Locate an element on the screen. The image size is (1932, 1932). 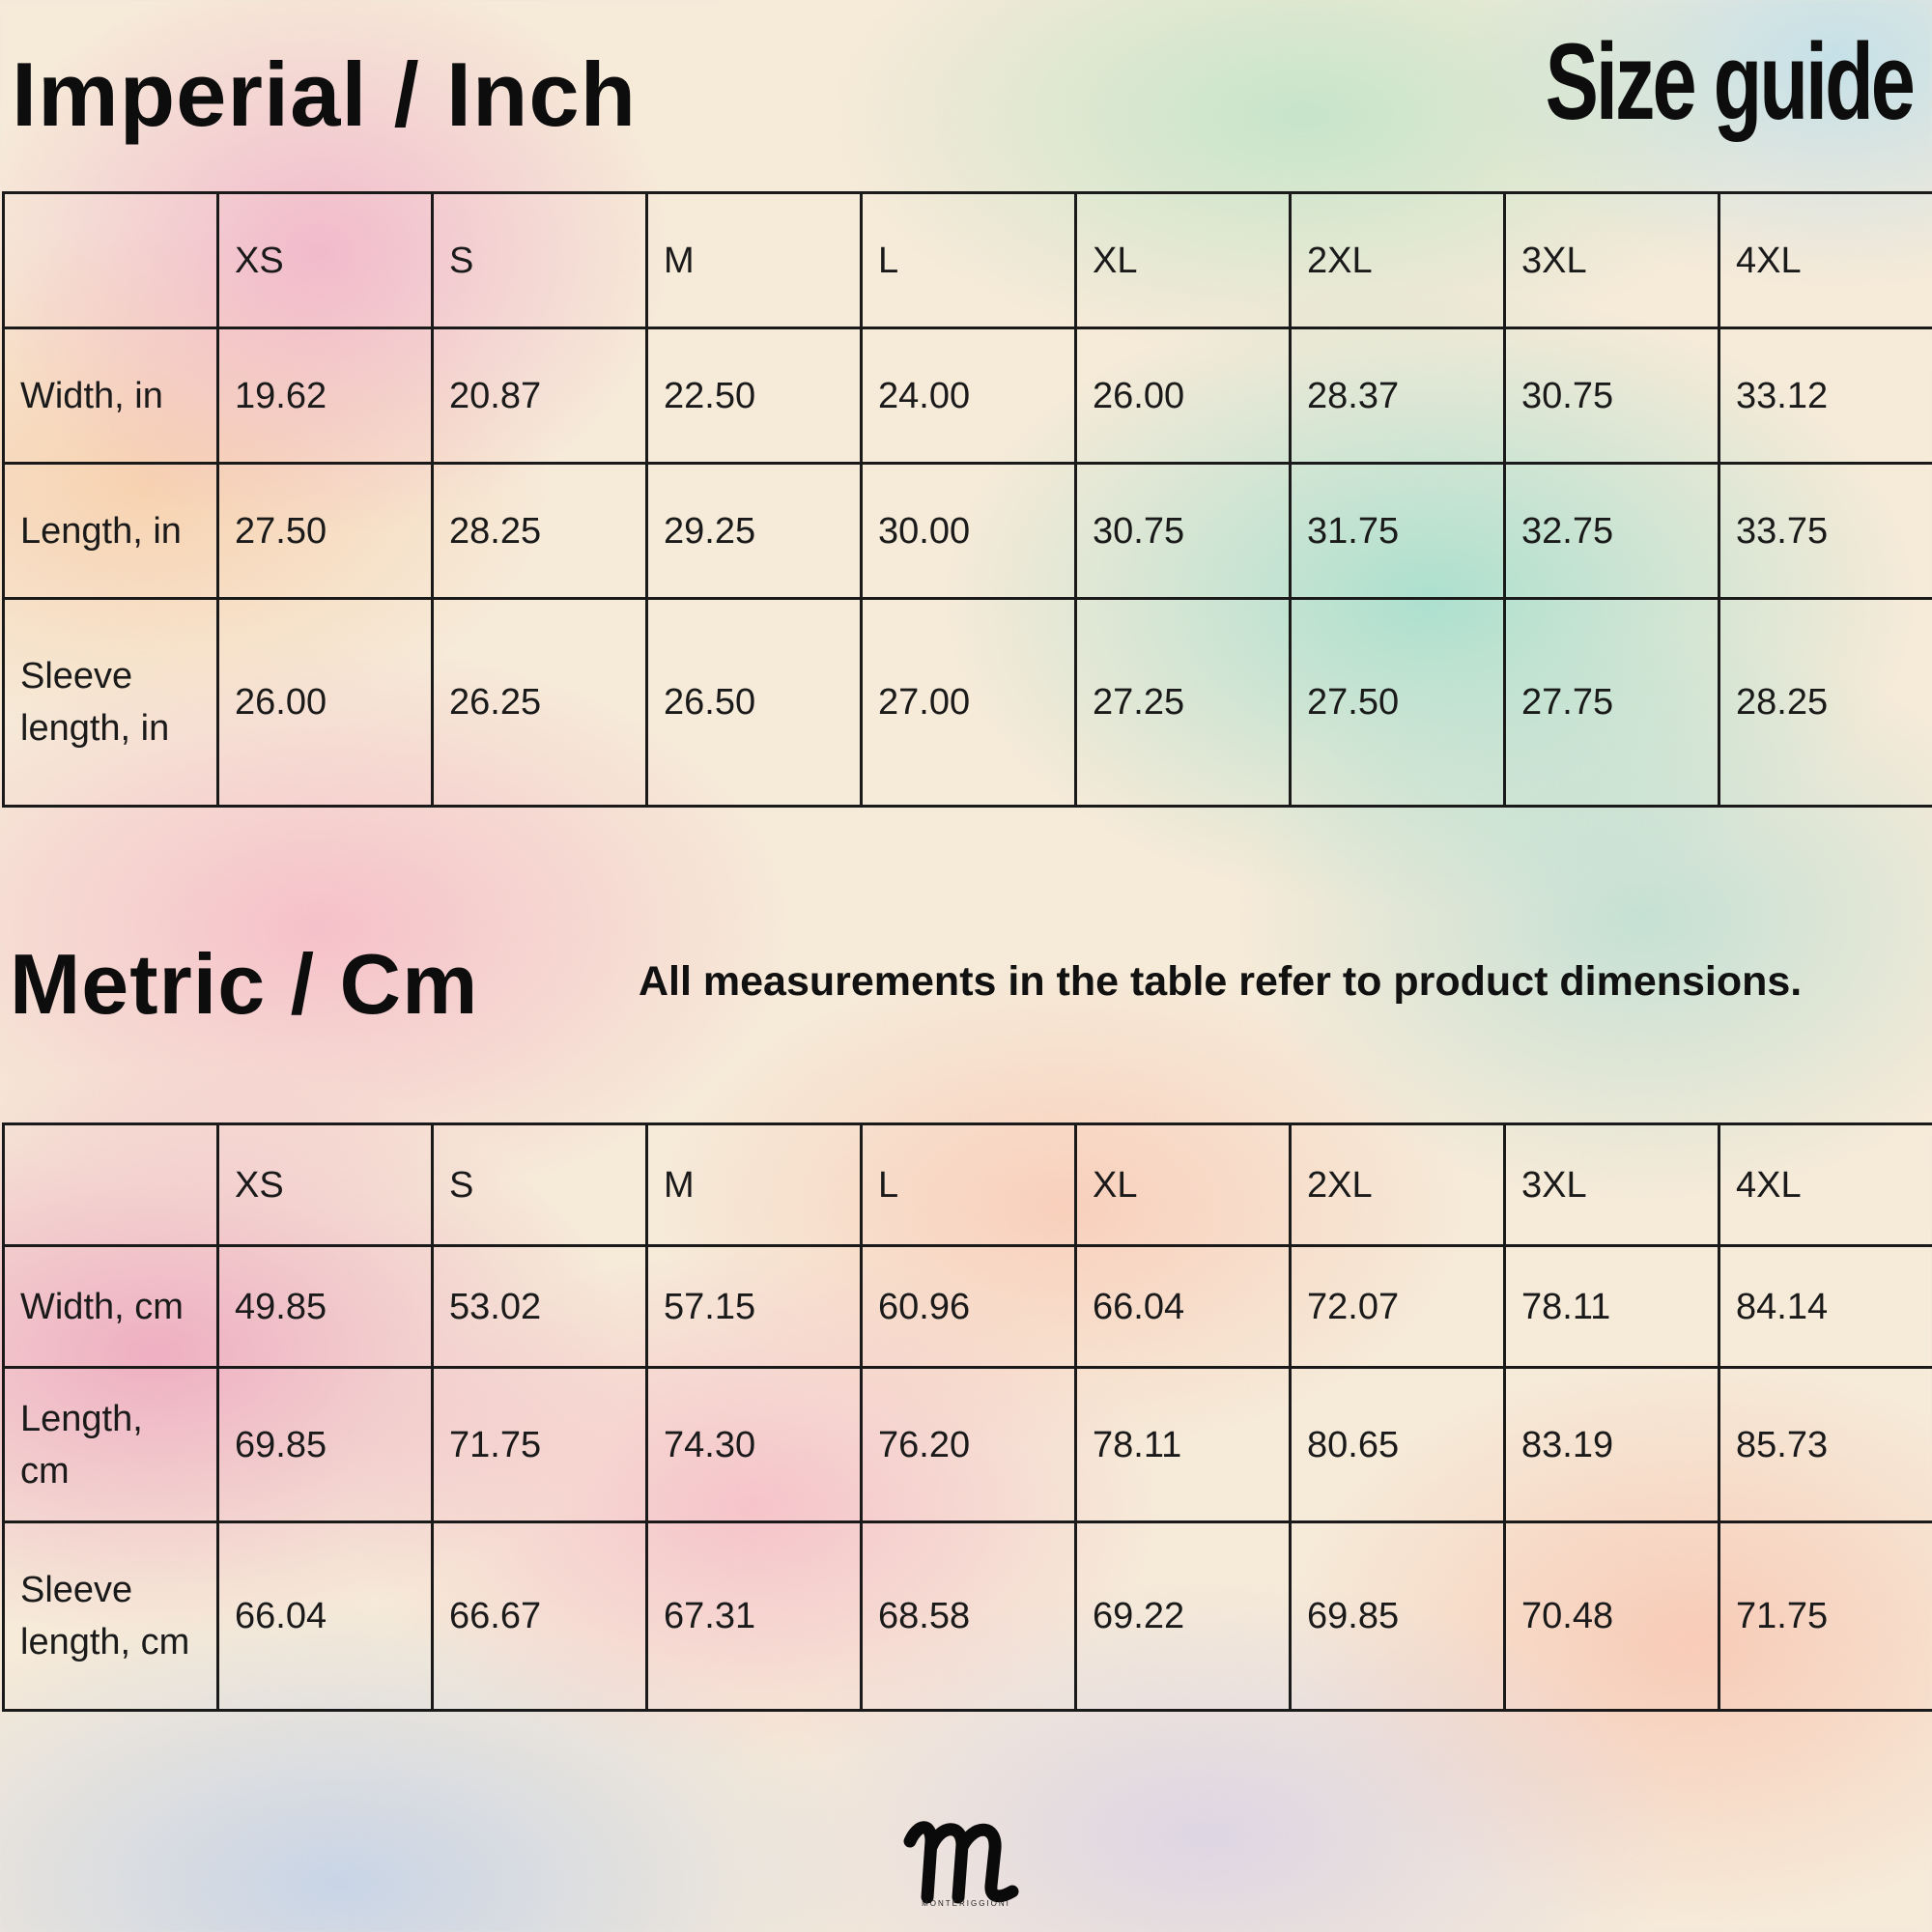
table-cell: 74.30 is located at coordinates (754, 1444).